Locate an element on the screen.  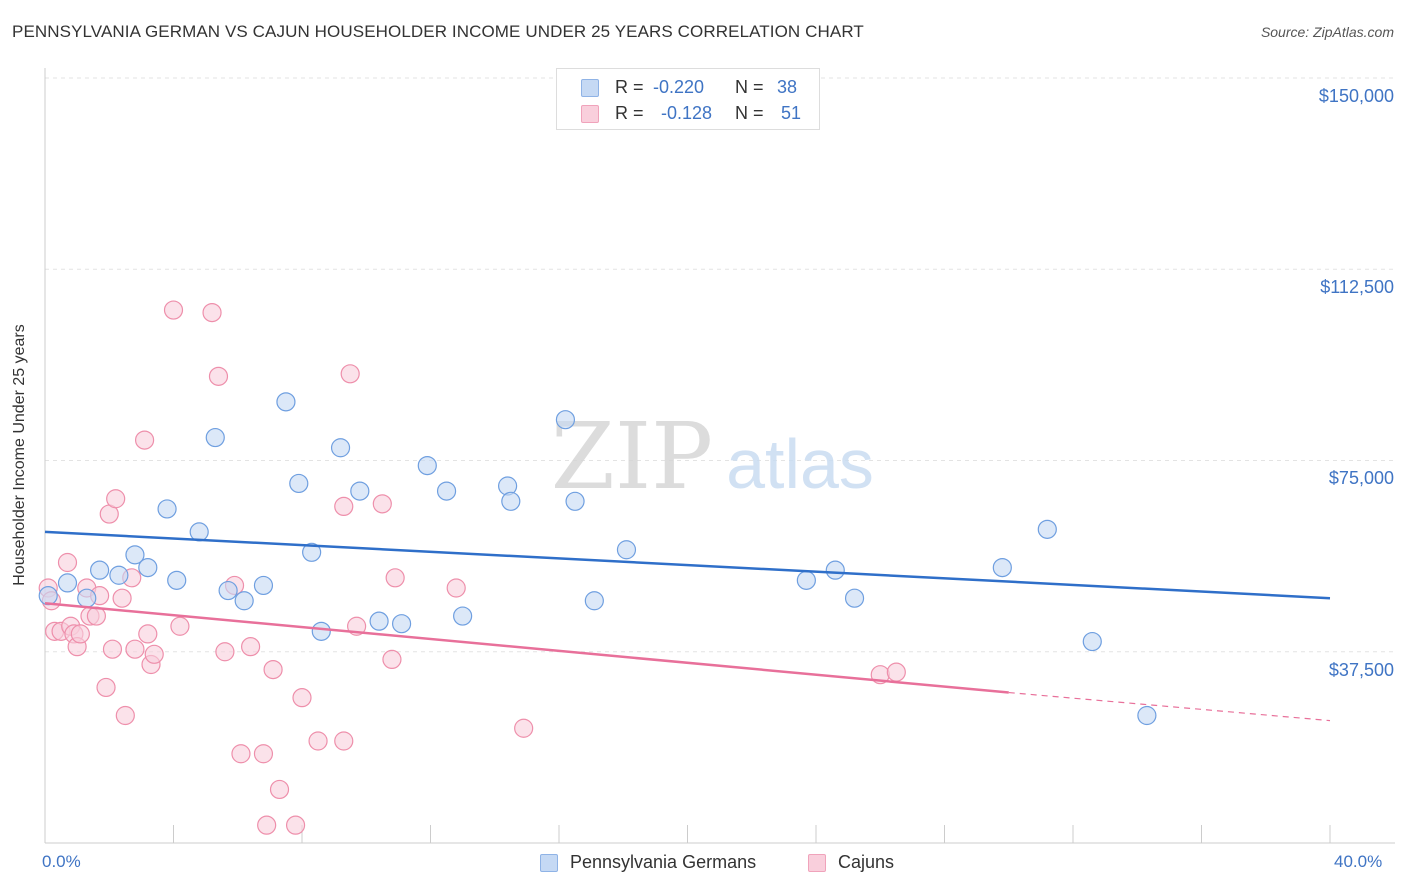
source-label: Source: ZipAtlas.com is located at coordinates (1327, 32).